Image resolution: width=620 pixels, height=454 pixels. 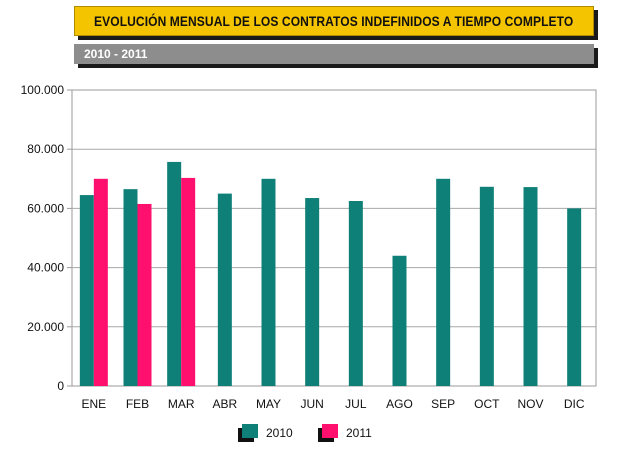 I want to click on chart-subtitle-banner: 2010 - 2011, so click(x=334, y=54).